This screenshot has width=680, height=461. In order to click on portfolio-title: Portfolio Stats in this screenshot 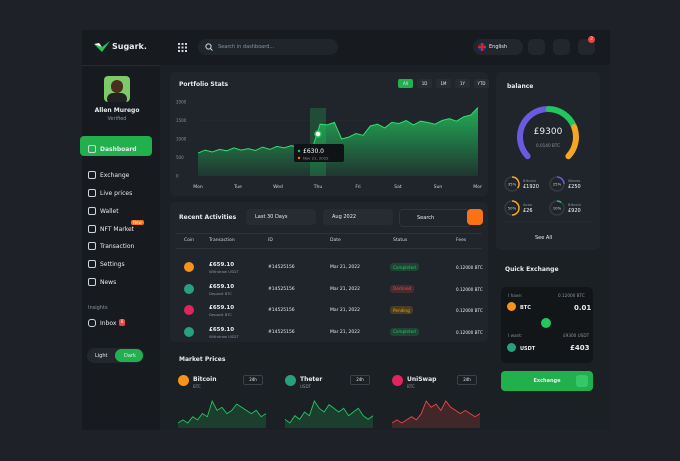, I will do `click(204, 84)`.